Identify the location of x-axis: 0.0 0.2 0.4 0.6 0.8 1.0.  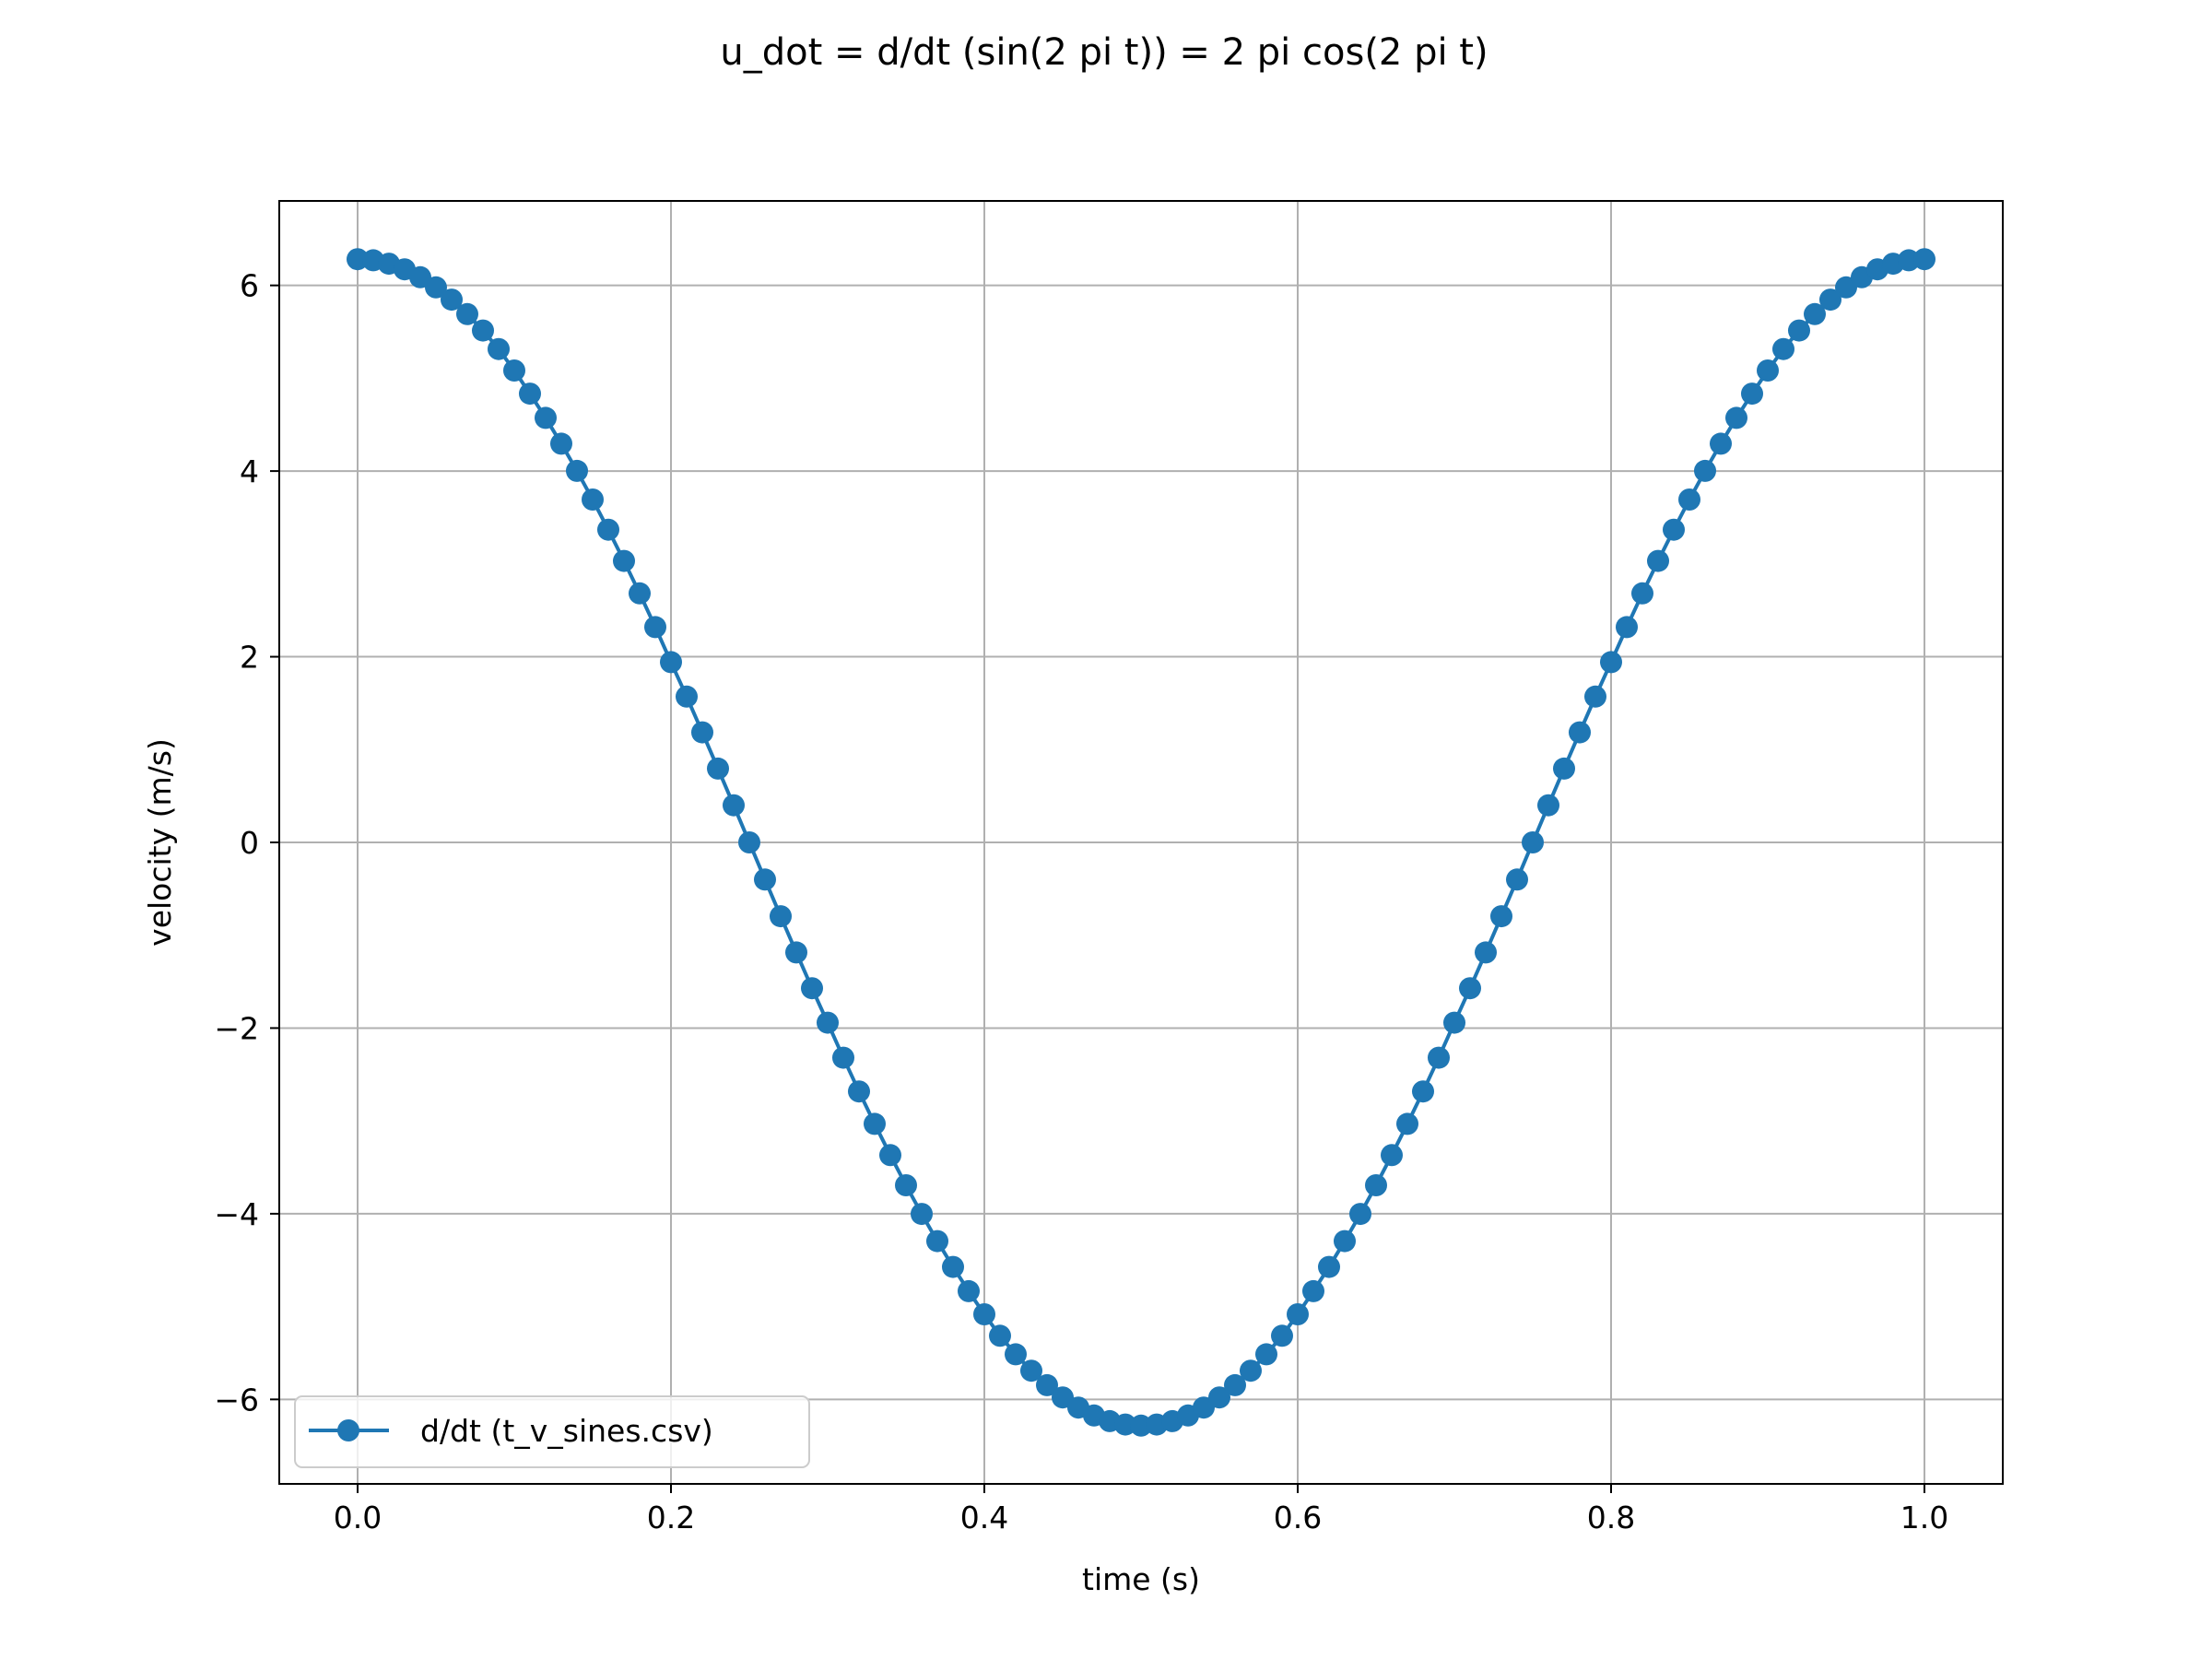
(1141, 1509).